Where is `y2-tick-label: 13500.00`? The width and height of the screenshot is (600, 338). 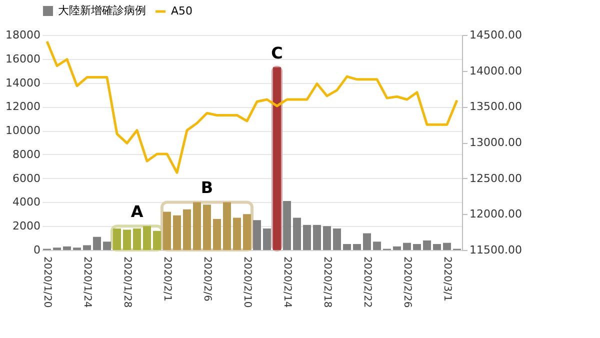
y2-tick-label: 13500.00 is located at coordinates (496, 107).